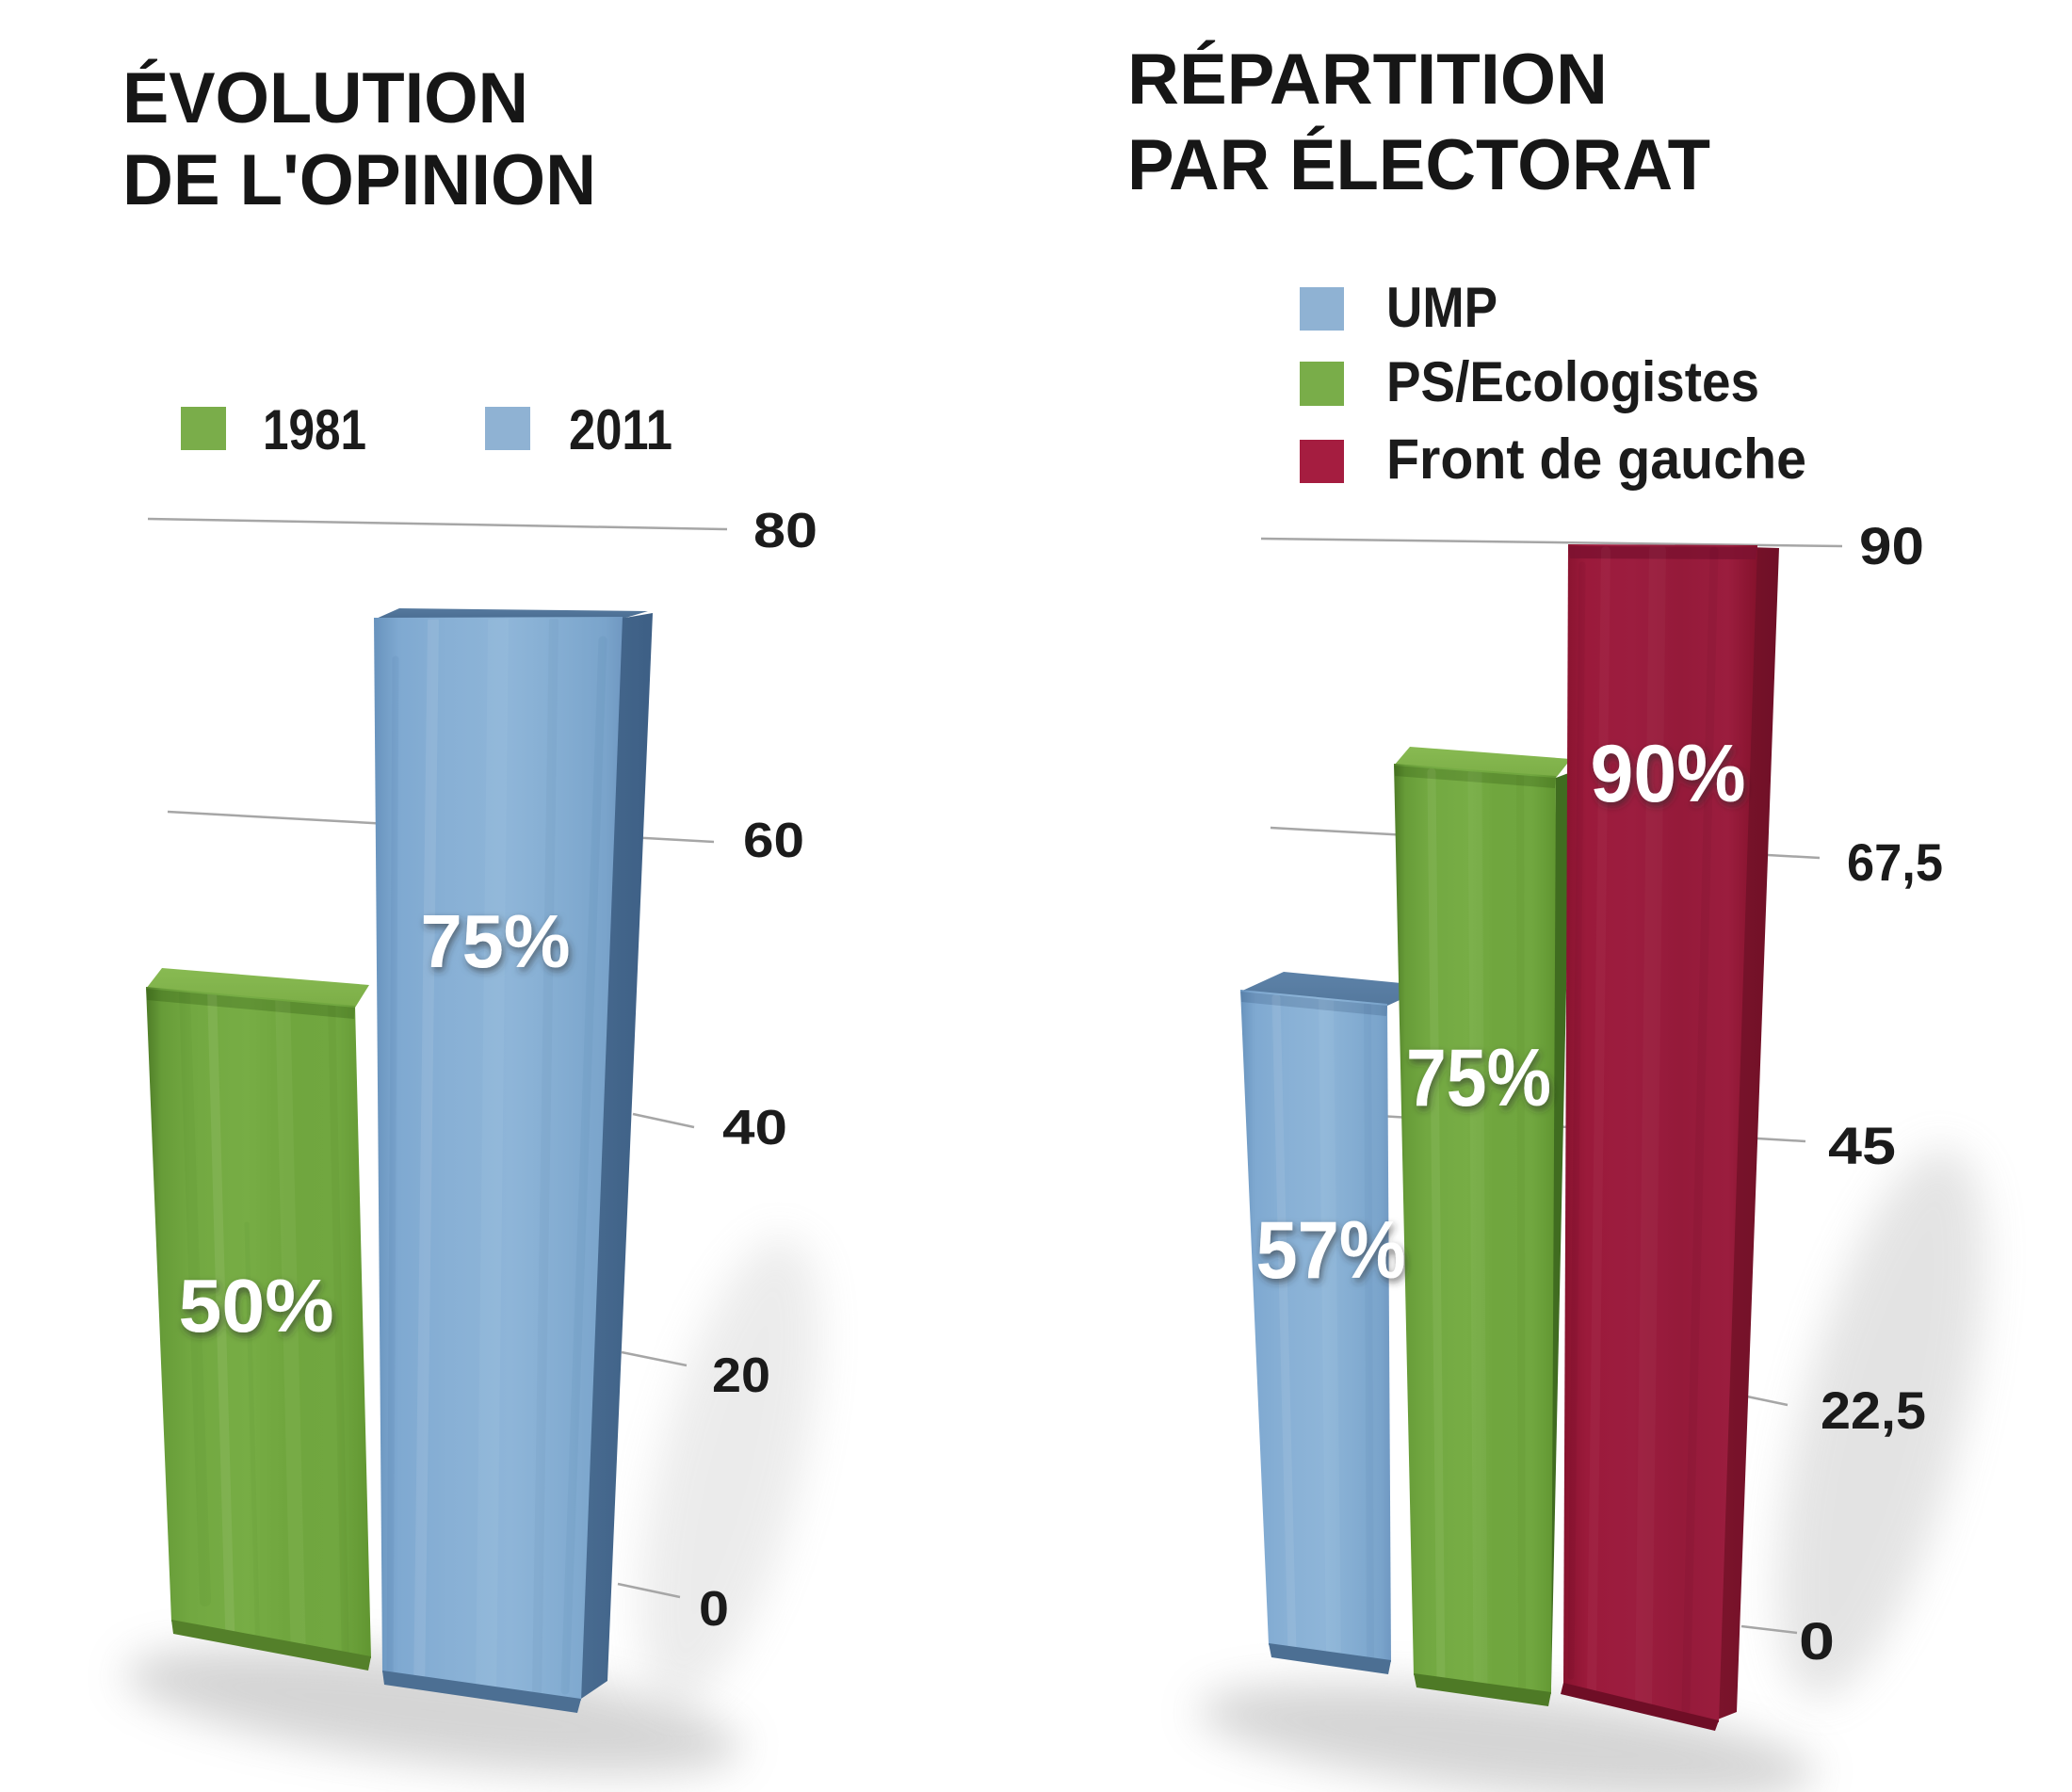 The image size is (2072, 1792). Describe the element at coordinates (1895, 862) in the screenshot. I see `svg-text: 67,5` at that location.